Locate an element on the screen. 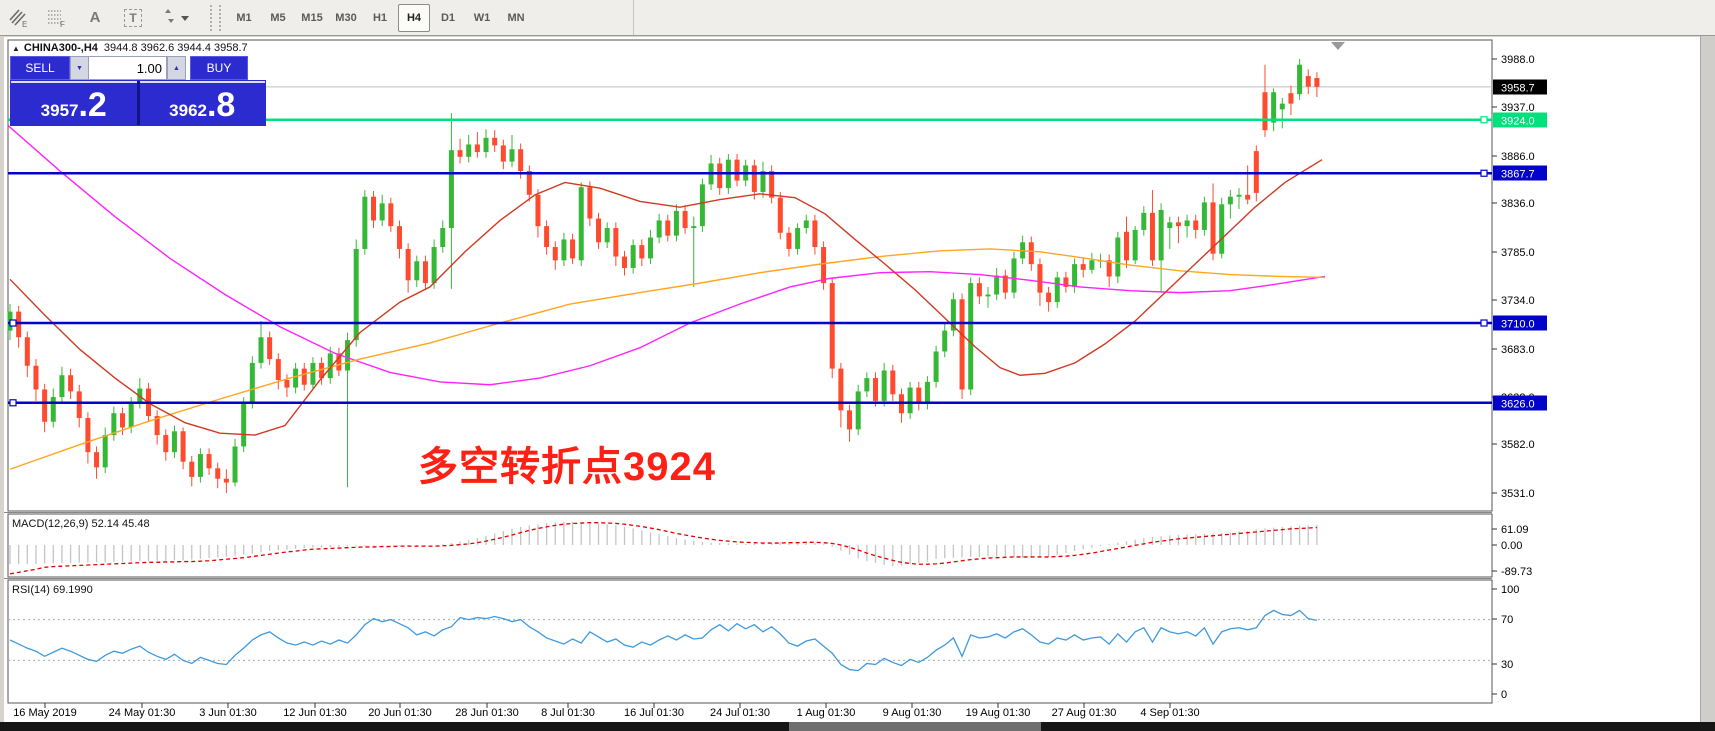 The image size is (1715, 731). buy-price-big: .8 is located at coordinates (221, 105).